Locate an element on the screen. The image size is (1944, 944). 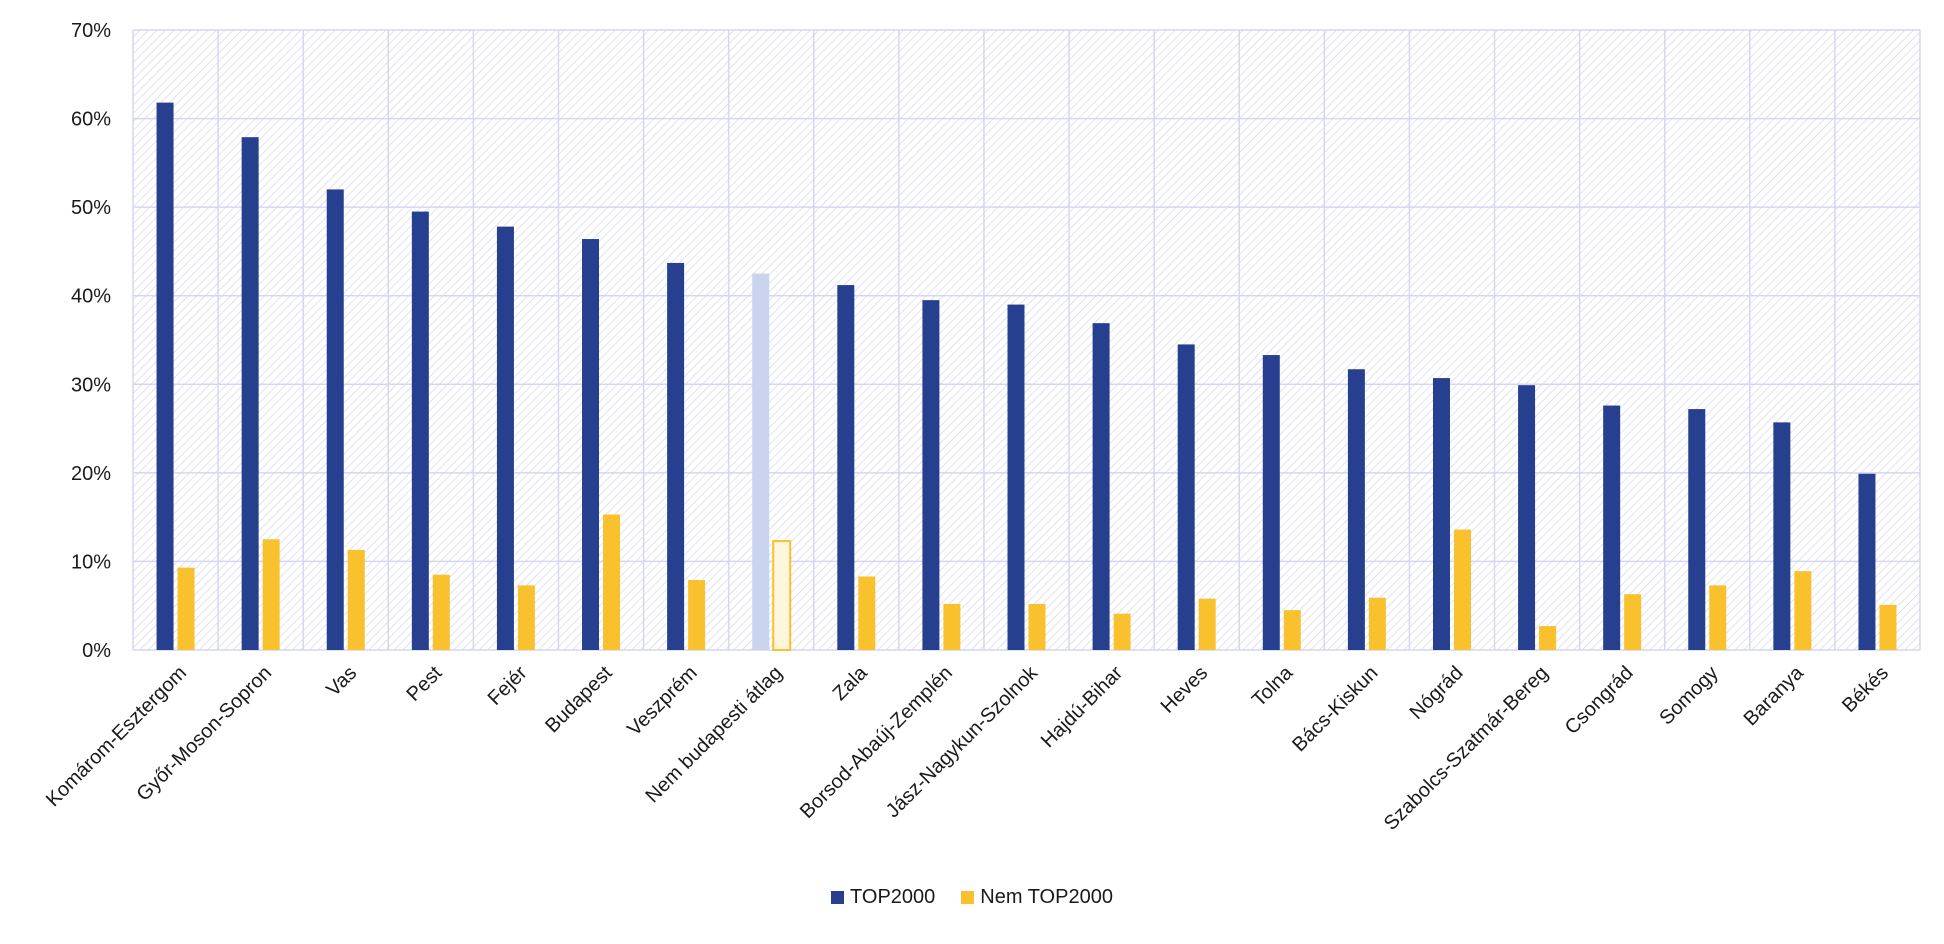
x-tick-label: Baranya is located at coordinates (1774, 695).